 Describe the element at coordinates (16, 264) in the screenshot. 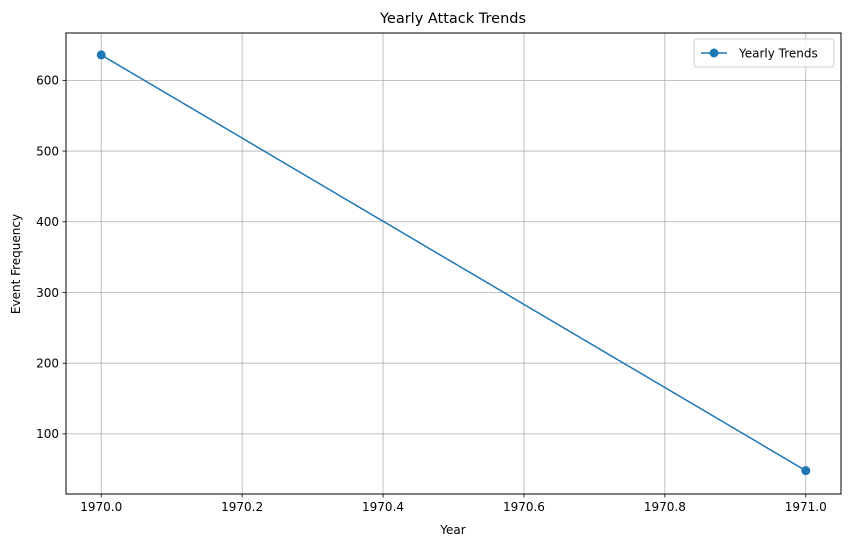

I see `y-axis-label: Event Frequency` at that location.